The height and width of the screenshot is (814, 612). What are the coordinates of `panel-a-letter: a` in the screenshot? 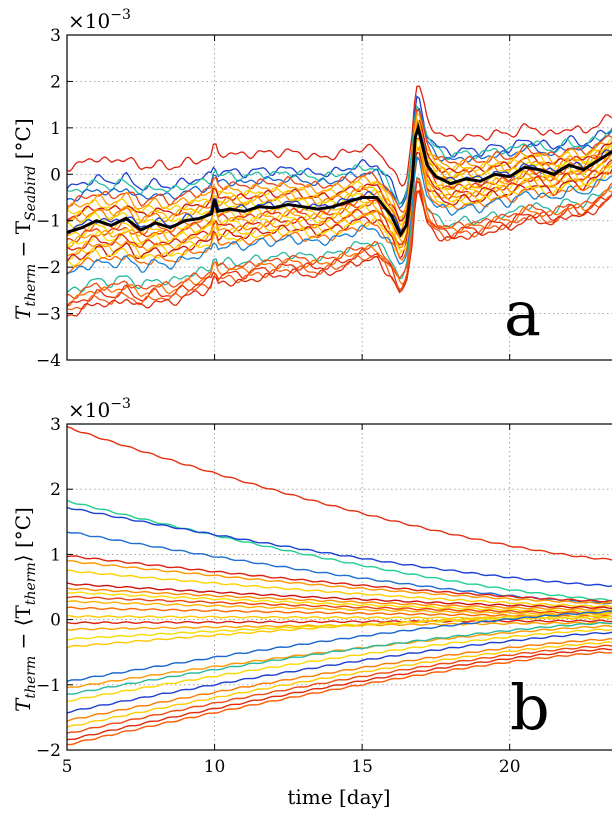 It's located at (522, 313).